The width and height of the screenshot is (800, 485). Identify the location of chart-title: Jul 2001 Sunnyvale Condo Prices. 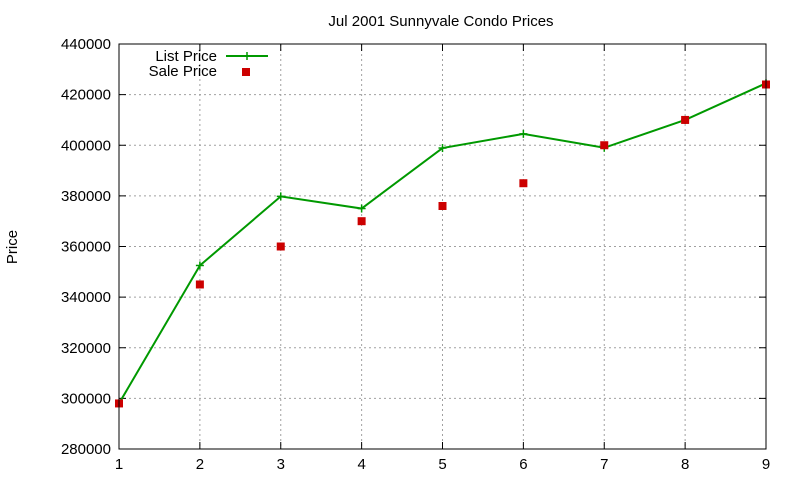
(440, 21).